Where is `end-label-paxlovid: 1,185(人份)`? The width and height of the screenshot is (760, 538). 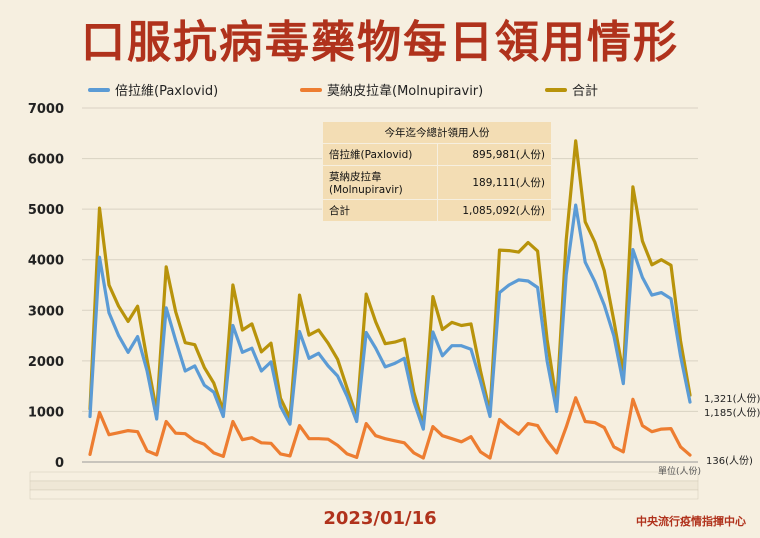
end-label-paxlovid: 1,185(人份) is located at coordinates (732, 413).